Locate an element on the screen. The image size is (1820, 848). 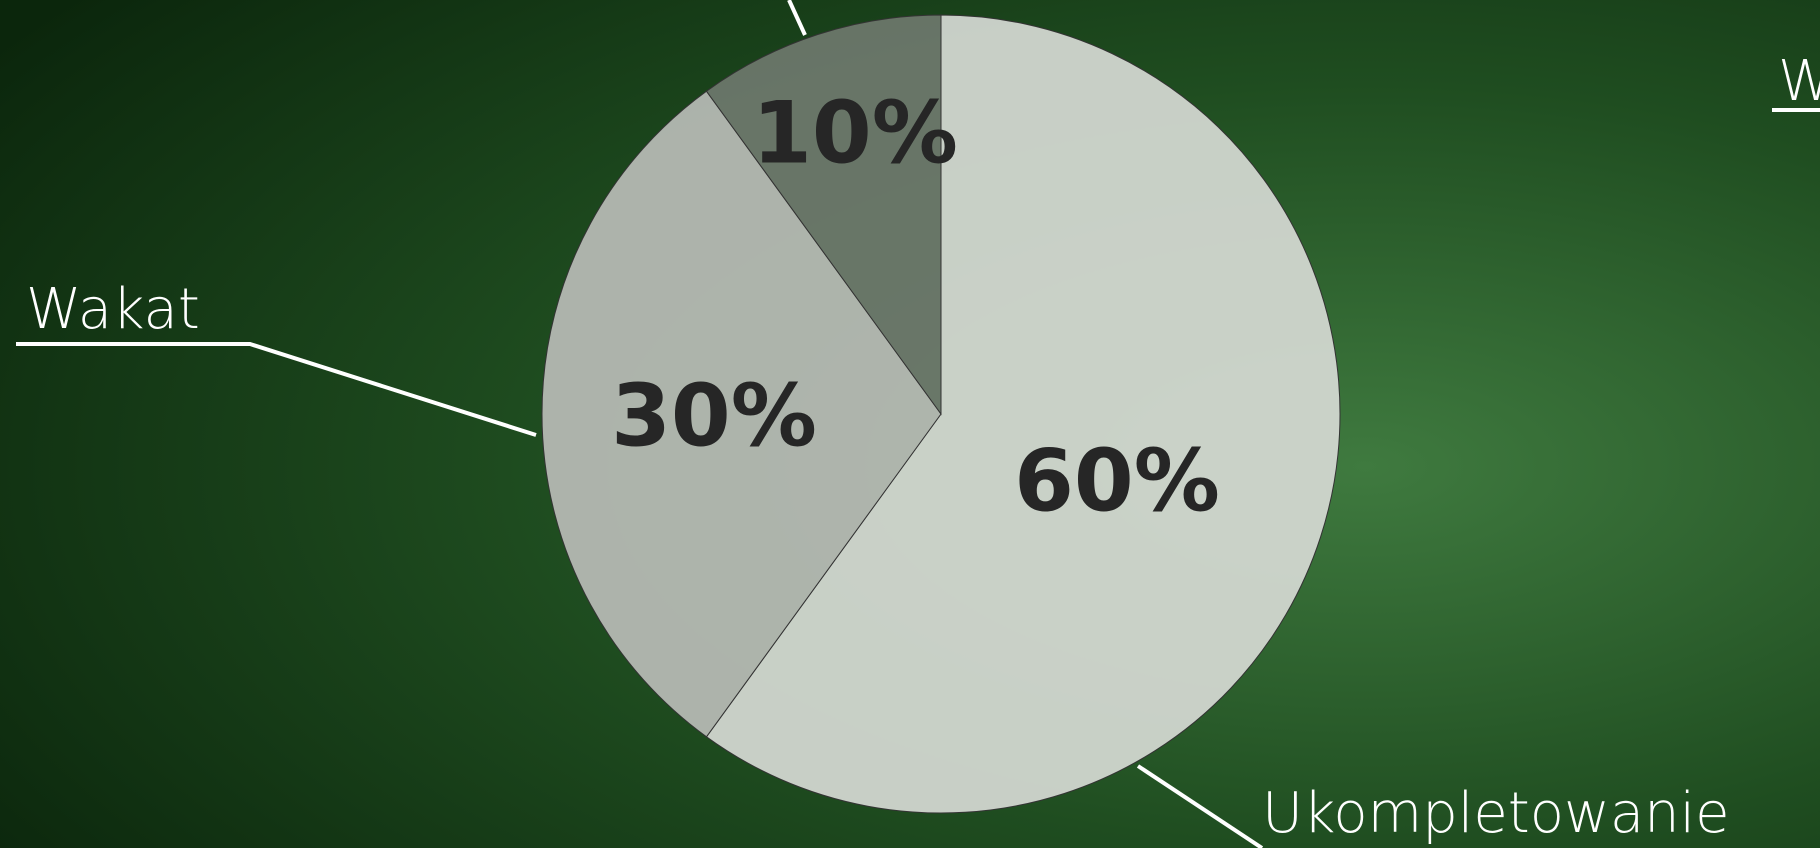
annotation: W is located at coordinates (1799, 81).